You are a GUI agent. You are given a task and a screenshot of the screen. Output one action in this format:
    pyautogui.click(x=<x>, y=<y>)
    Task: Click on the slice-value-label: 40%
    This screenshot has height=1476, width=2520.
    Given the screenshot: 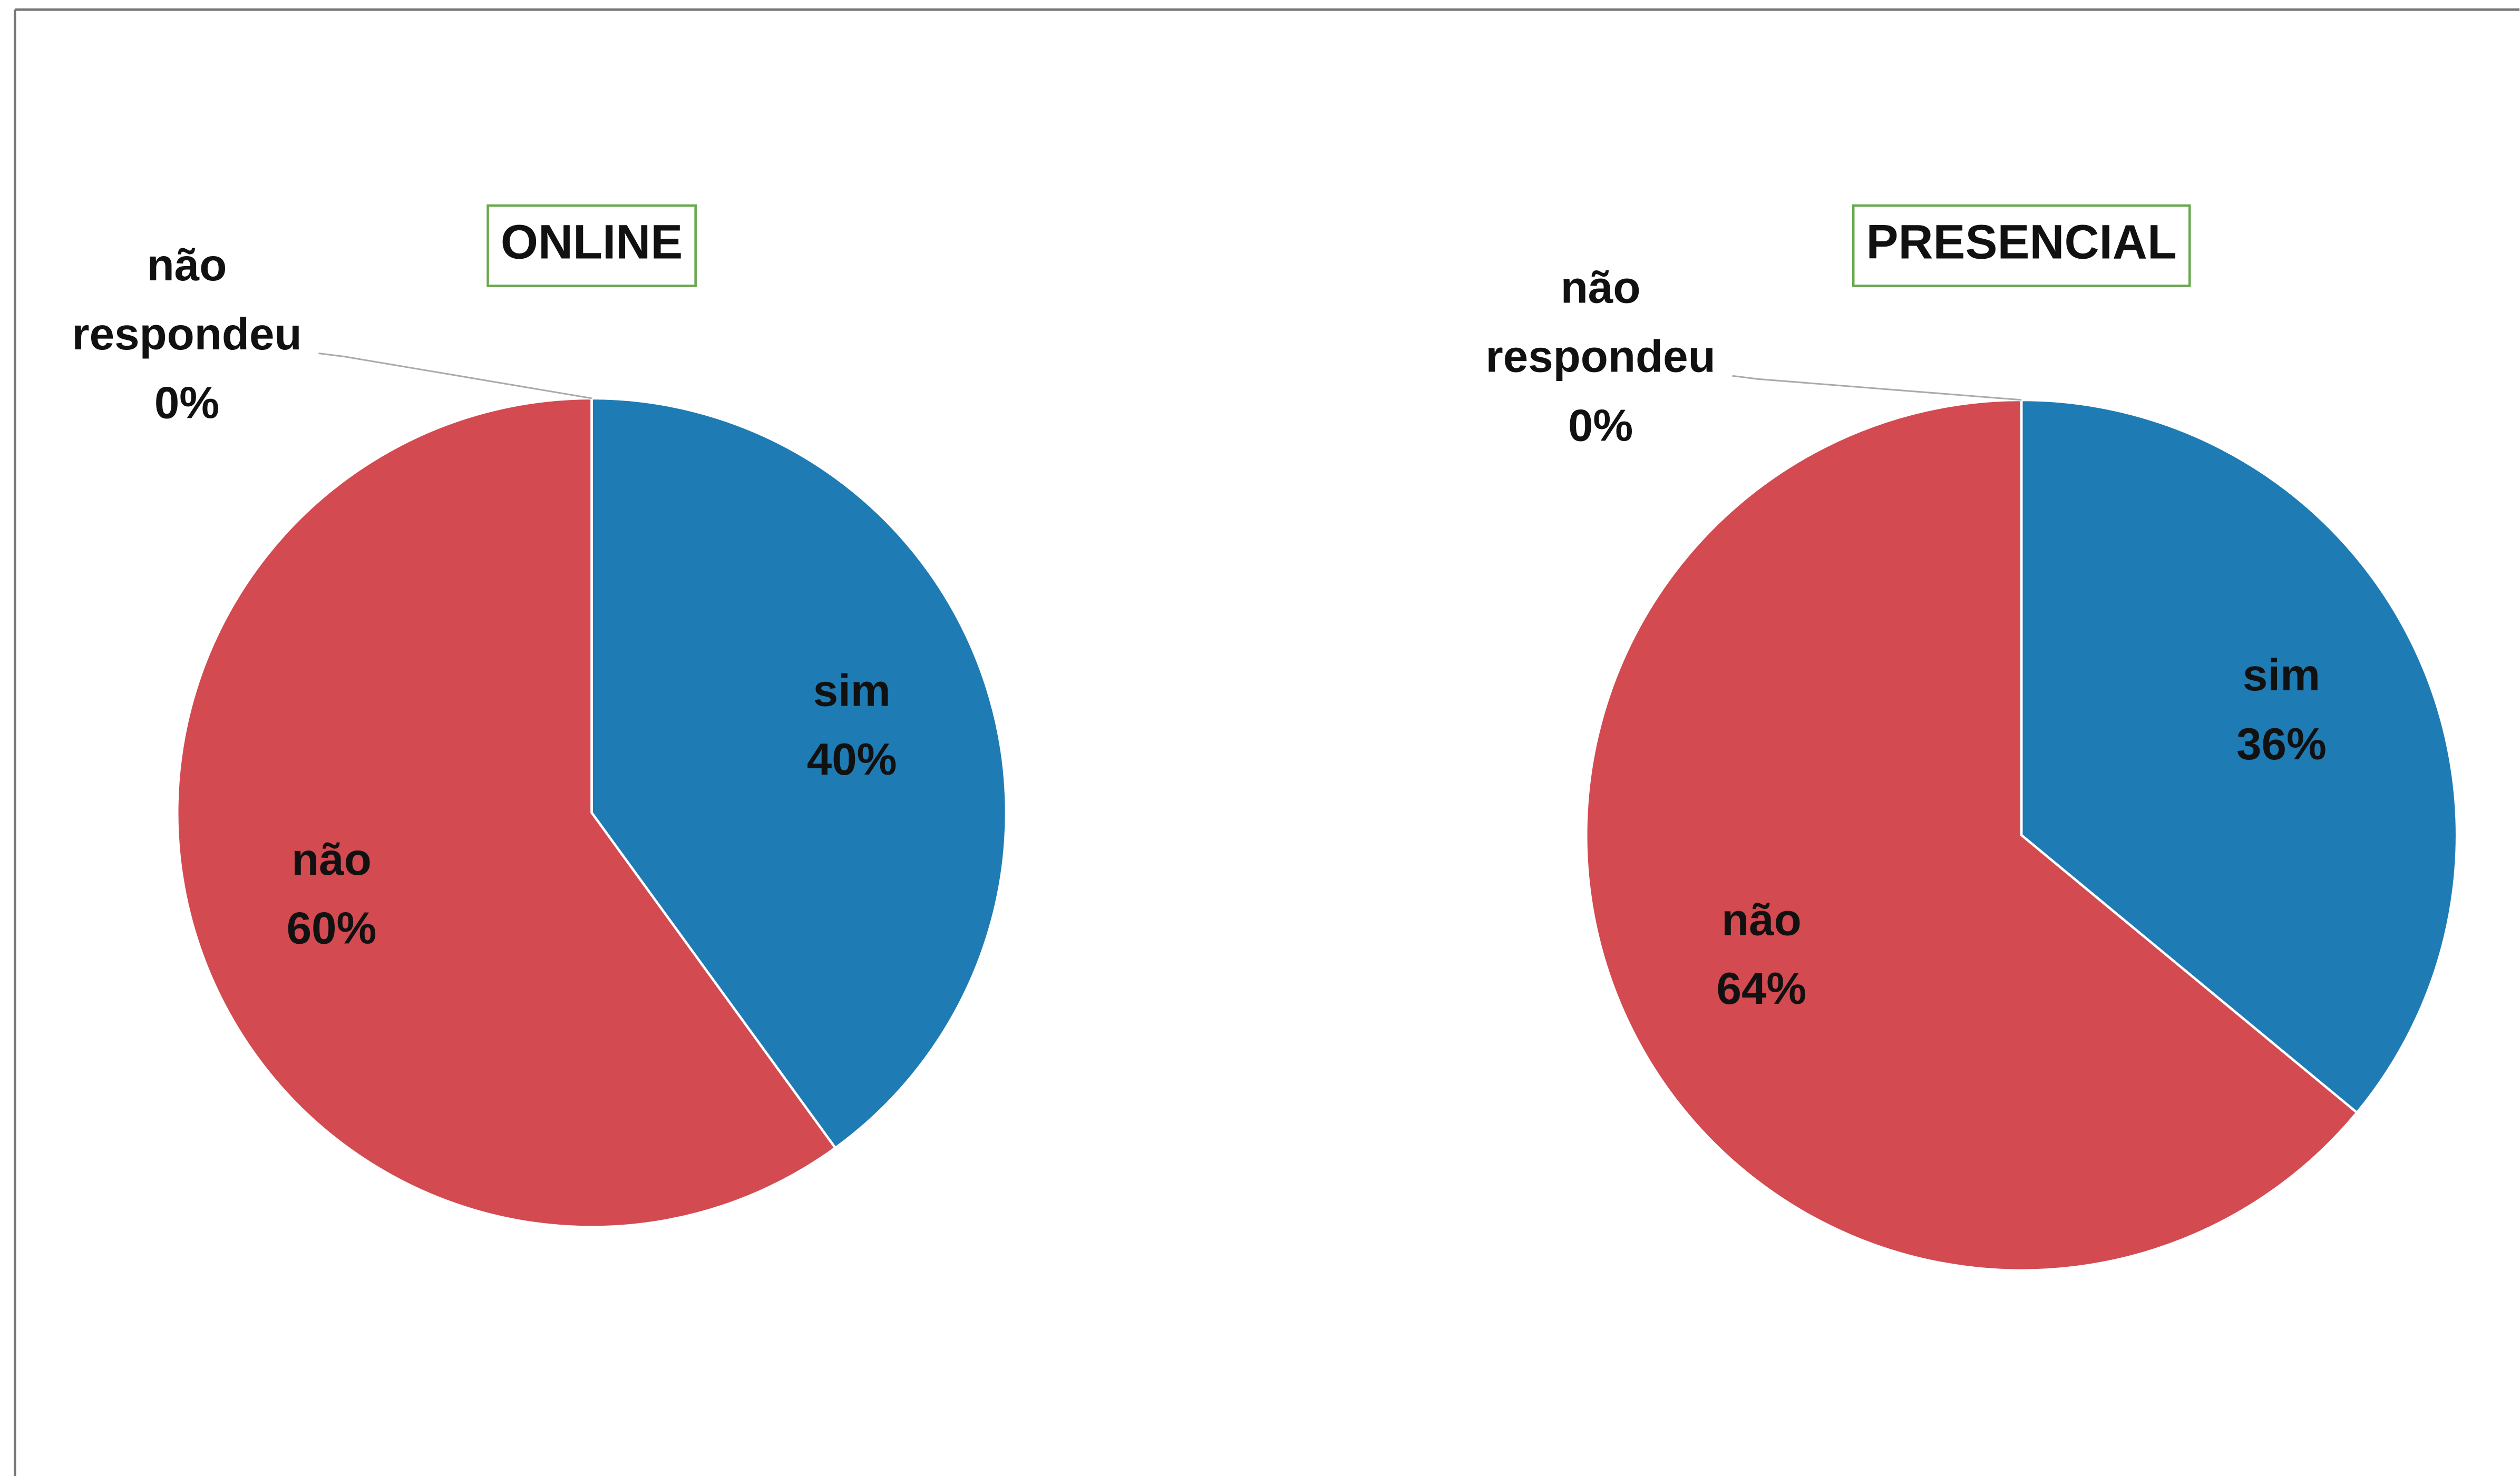 What is the action you would take?
    pyautogui.click(x=852, y=760)
    